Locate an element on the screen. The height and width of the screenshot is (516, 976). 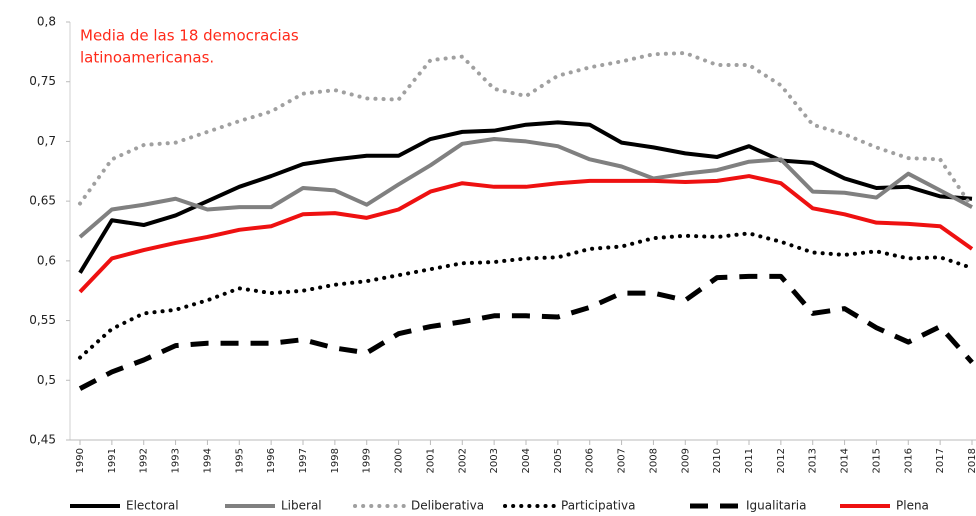
x-tick-label: 1991 is located at coordinates (112, 460).